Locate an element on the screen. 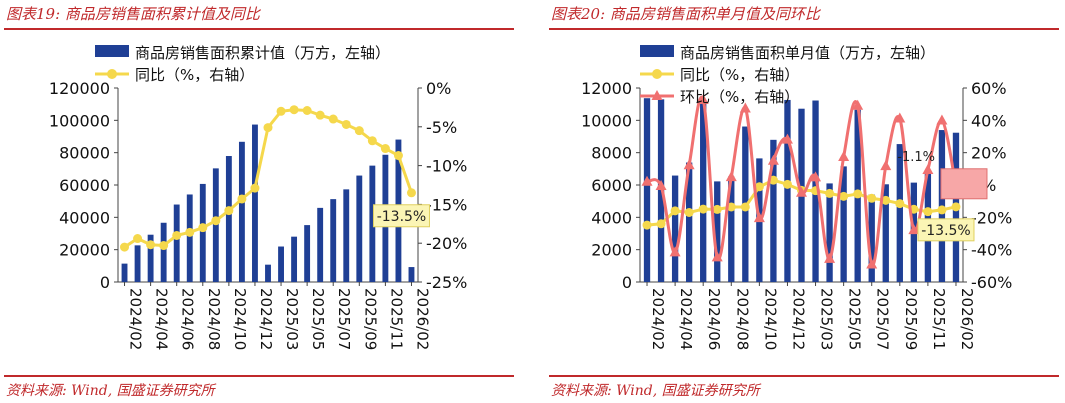  y-right-tick-label: -60% is located at coordinates (991, 282).